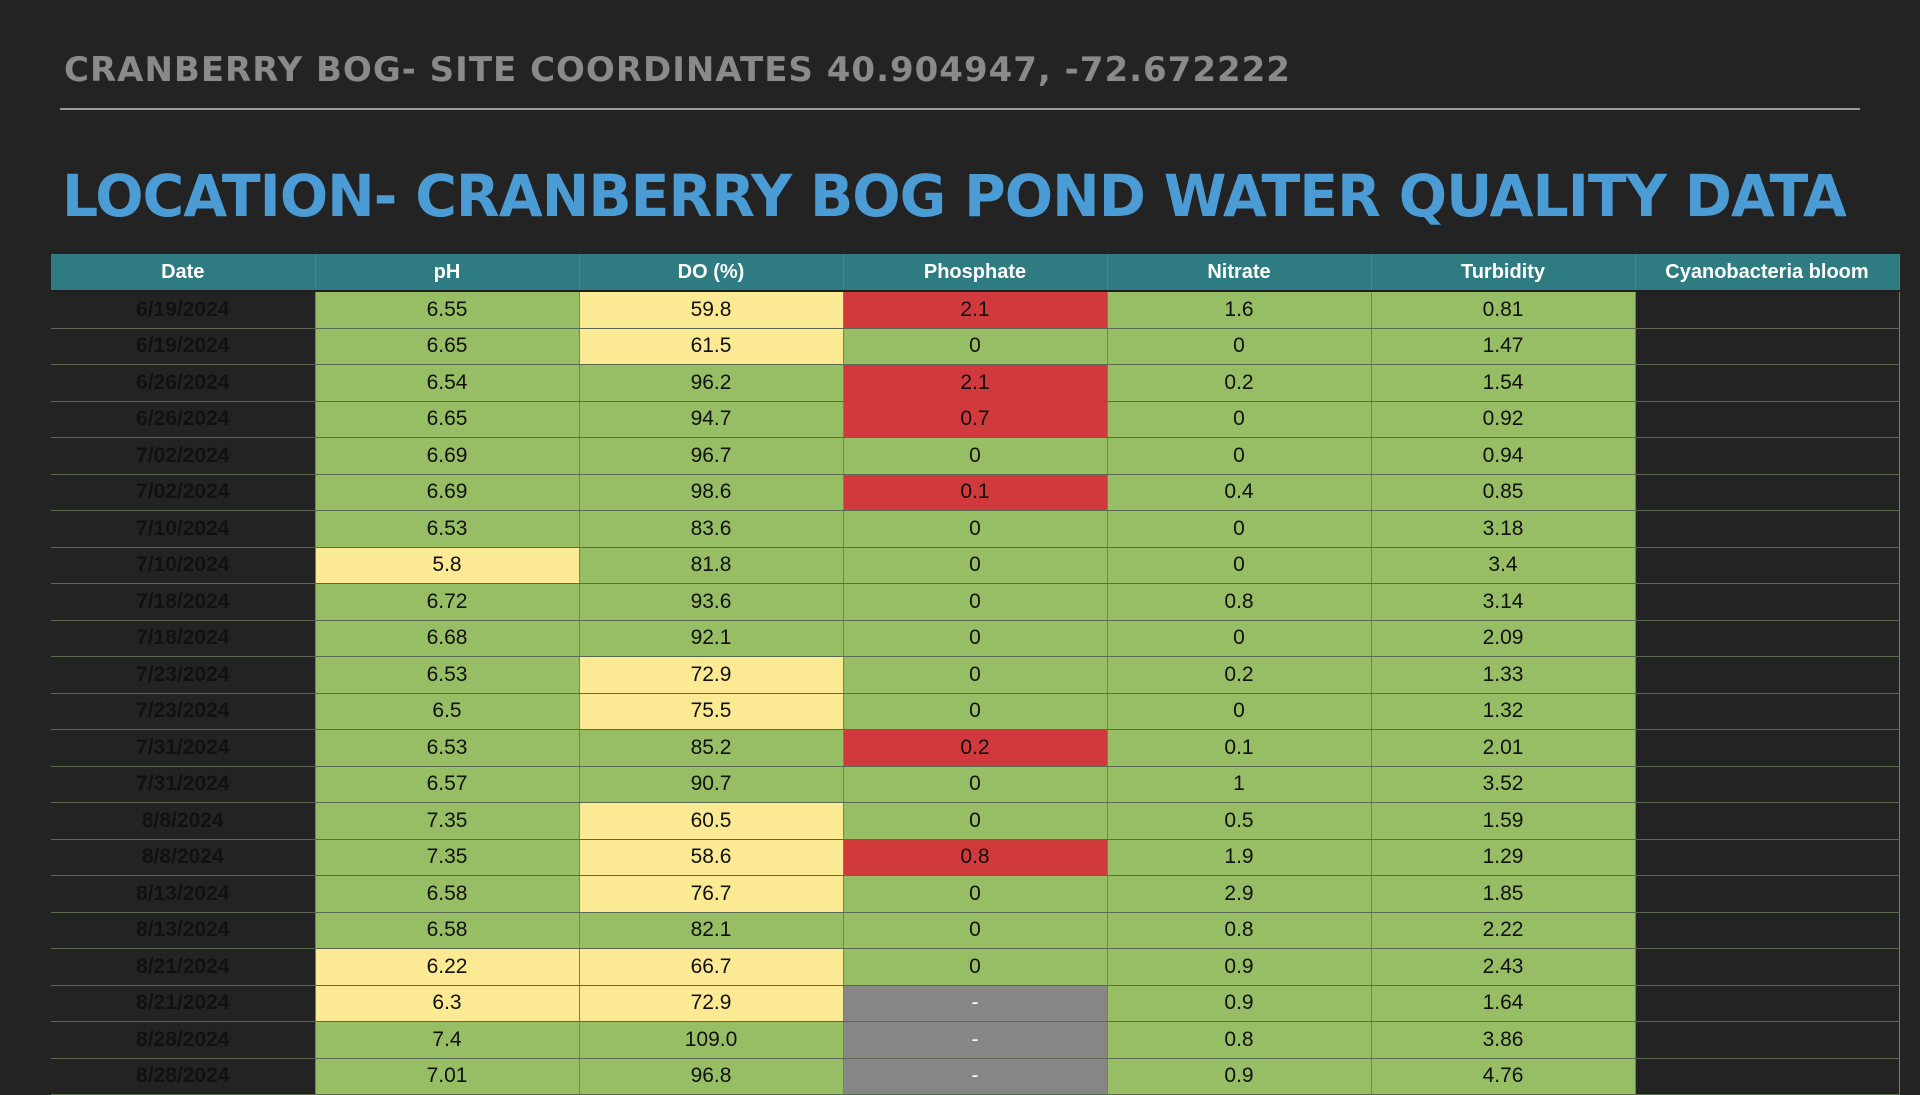 The width and height of the screenshot is (1920, 1095). I want to click on cell-ph: 6.69, so click(447, 456).